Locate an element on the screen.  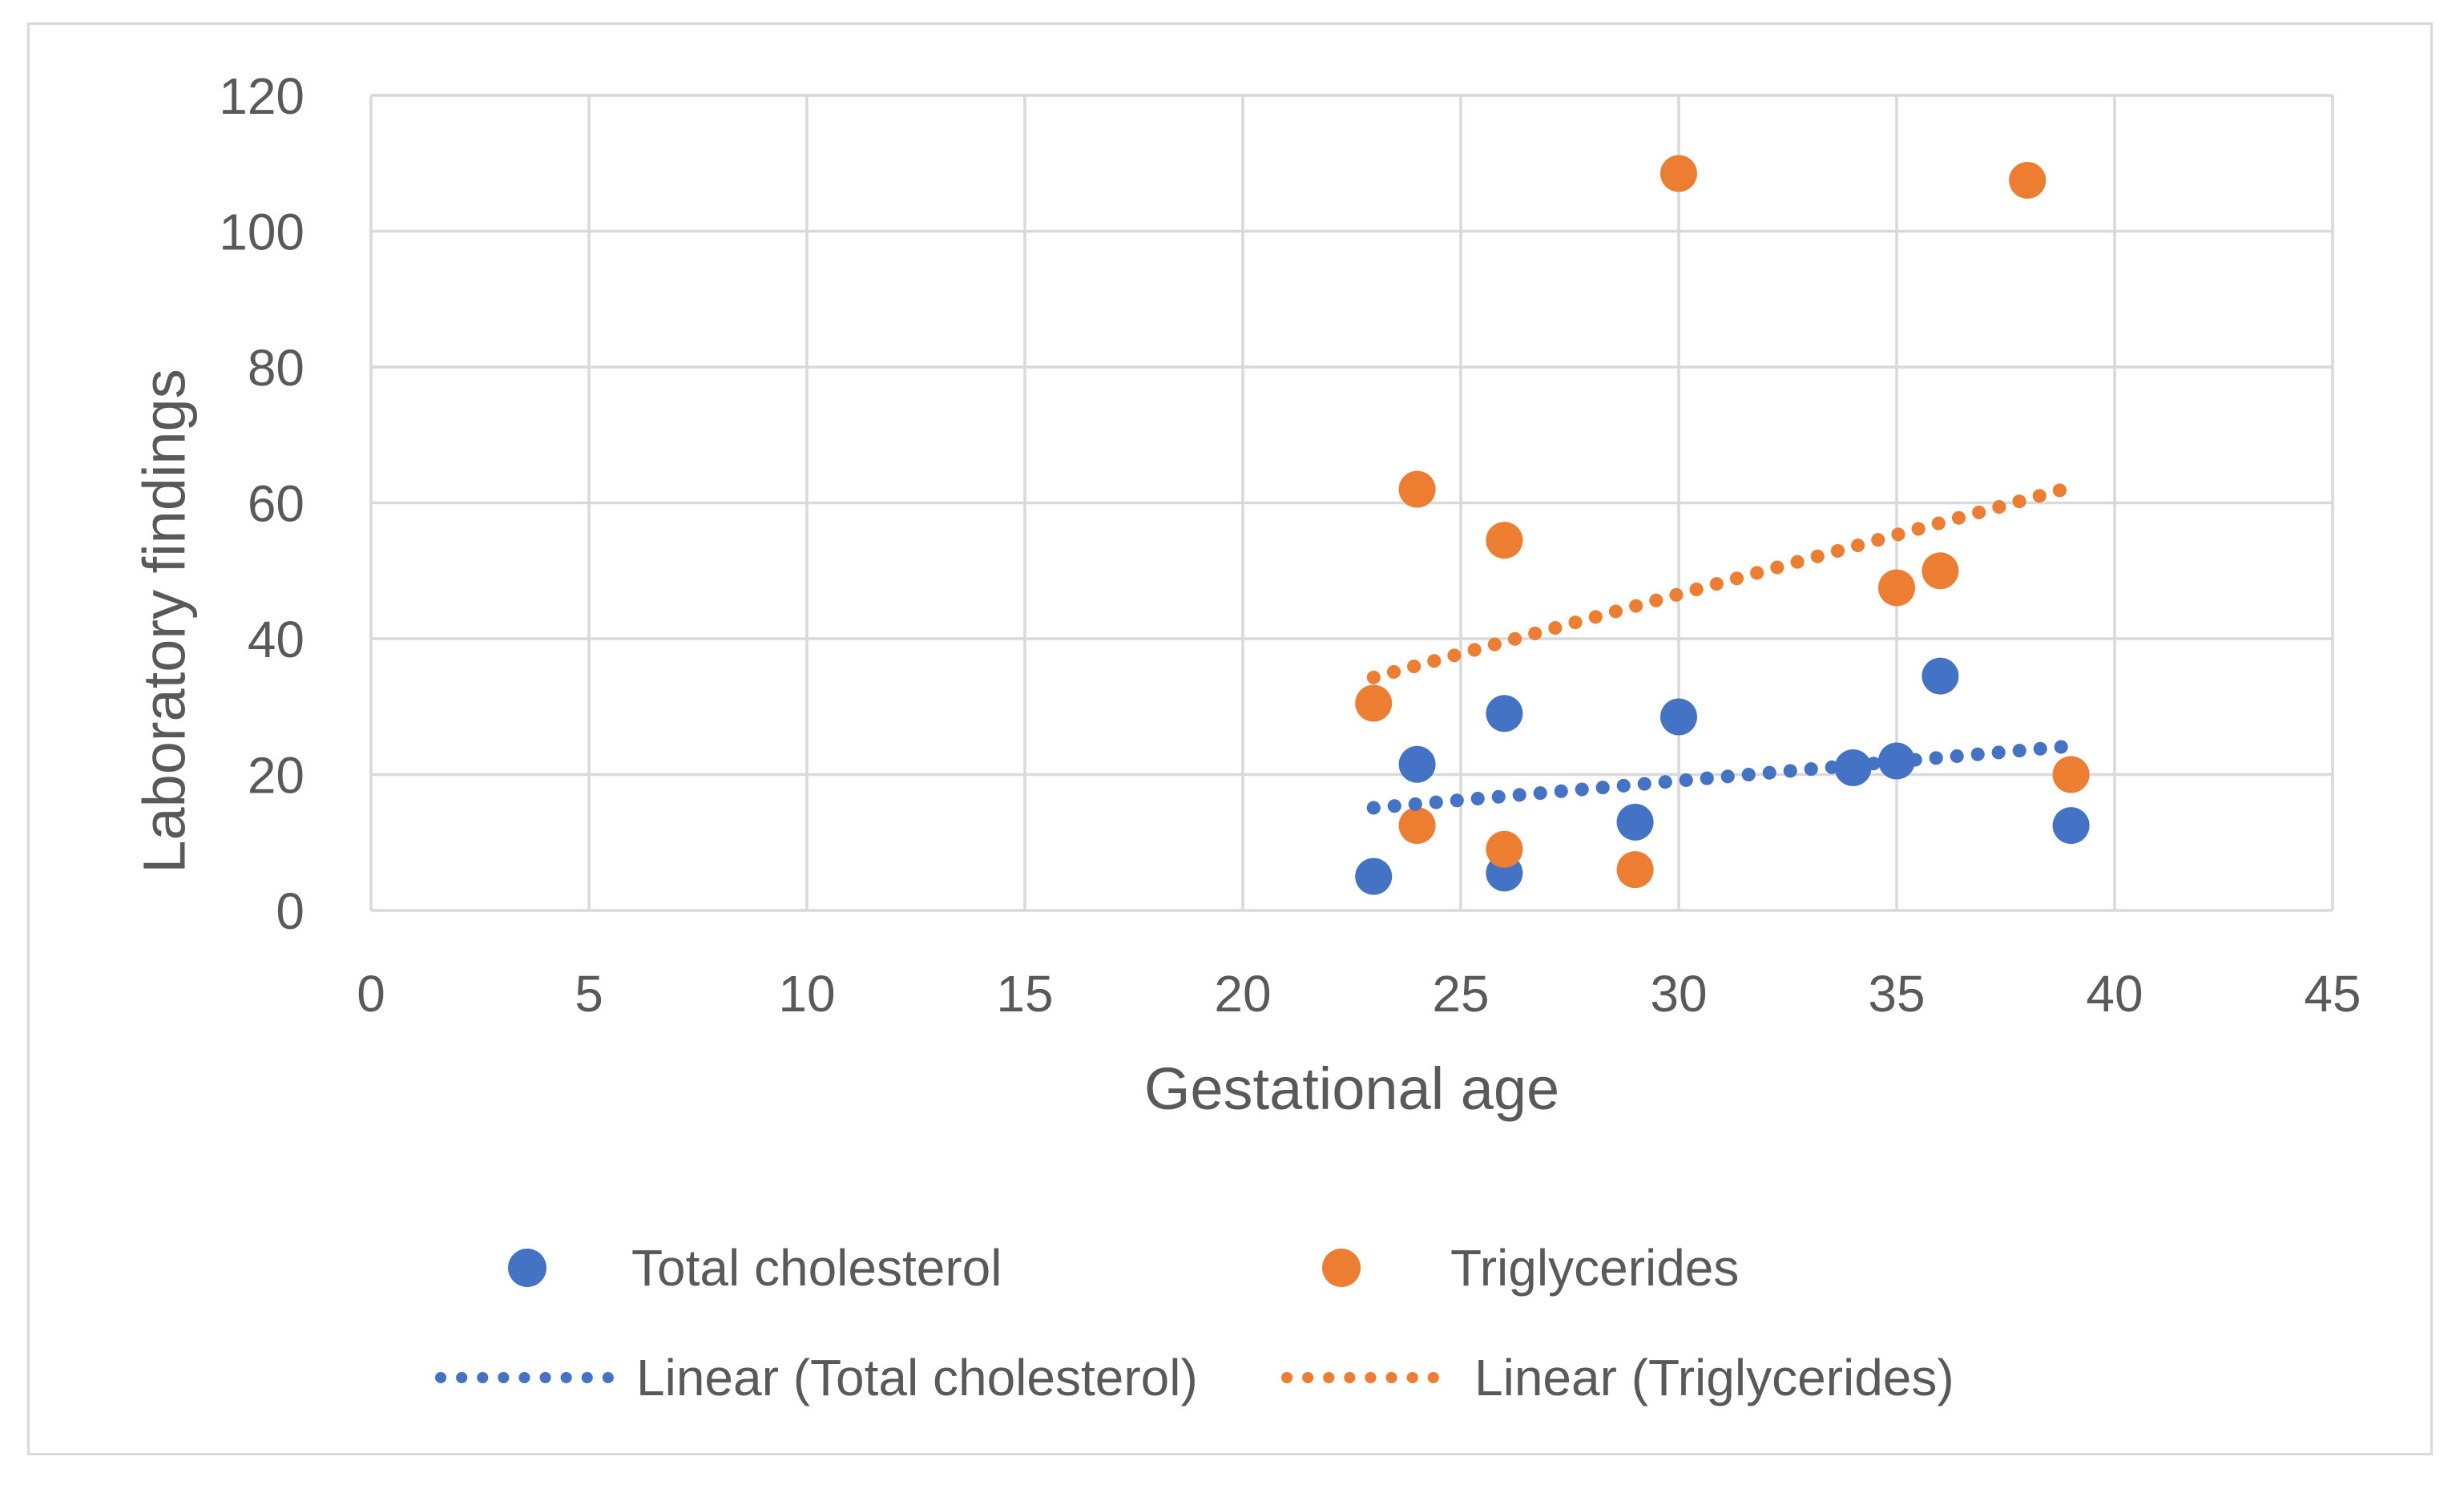
legend-item-linear-triglycerides: Linear (Triglycerides) is located at coordinates (1617, 1377).